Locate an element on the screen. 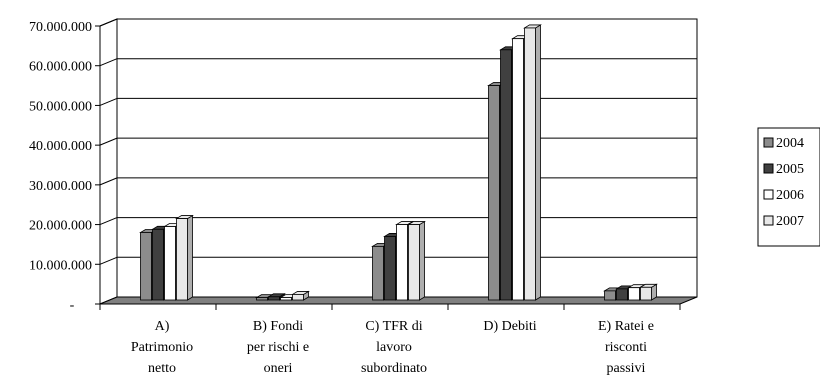  legend: 2004 2005 2006 2007 is located at coordinates (788, 187).